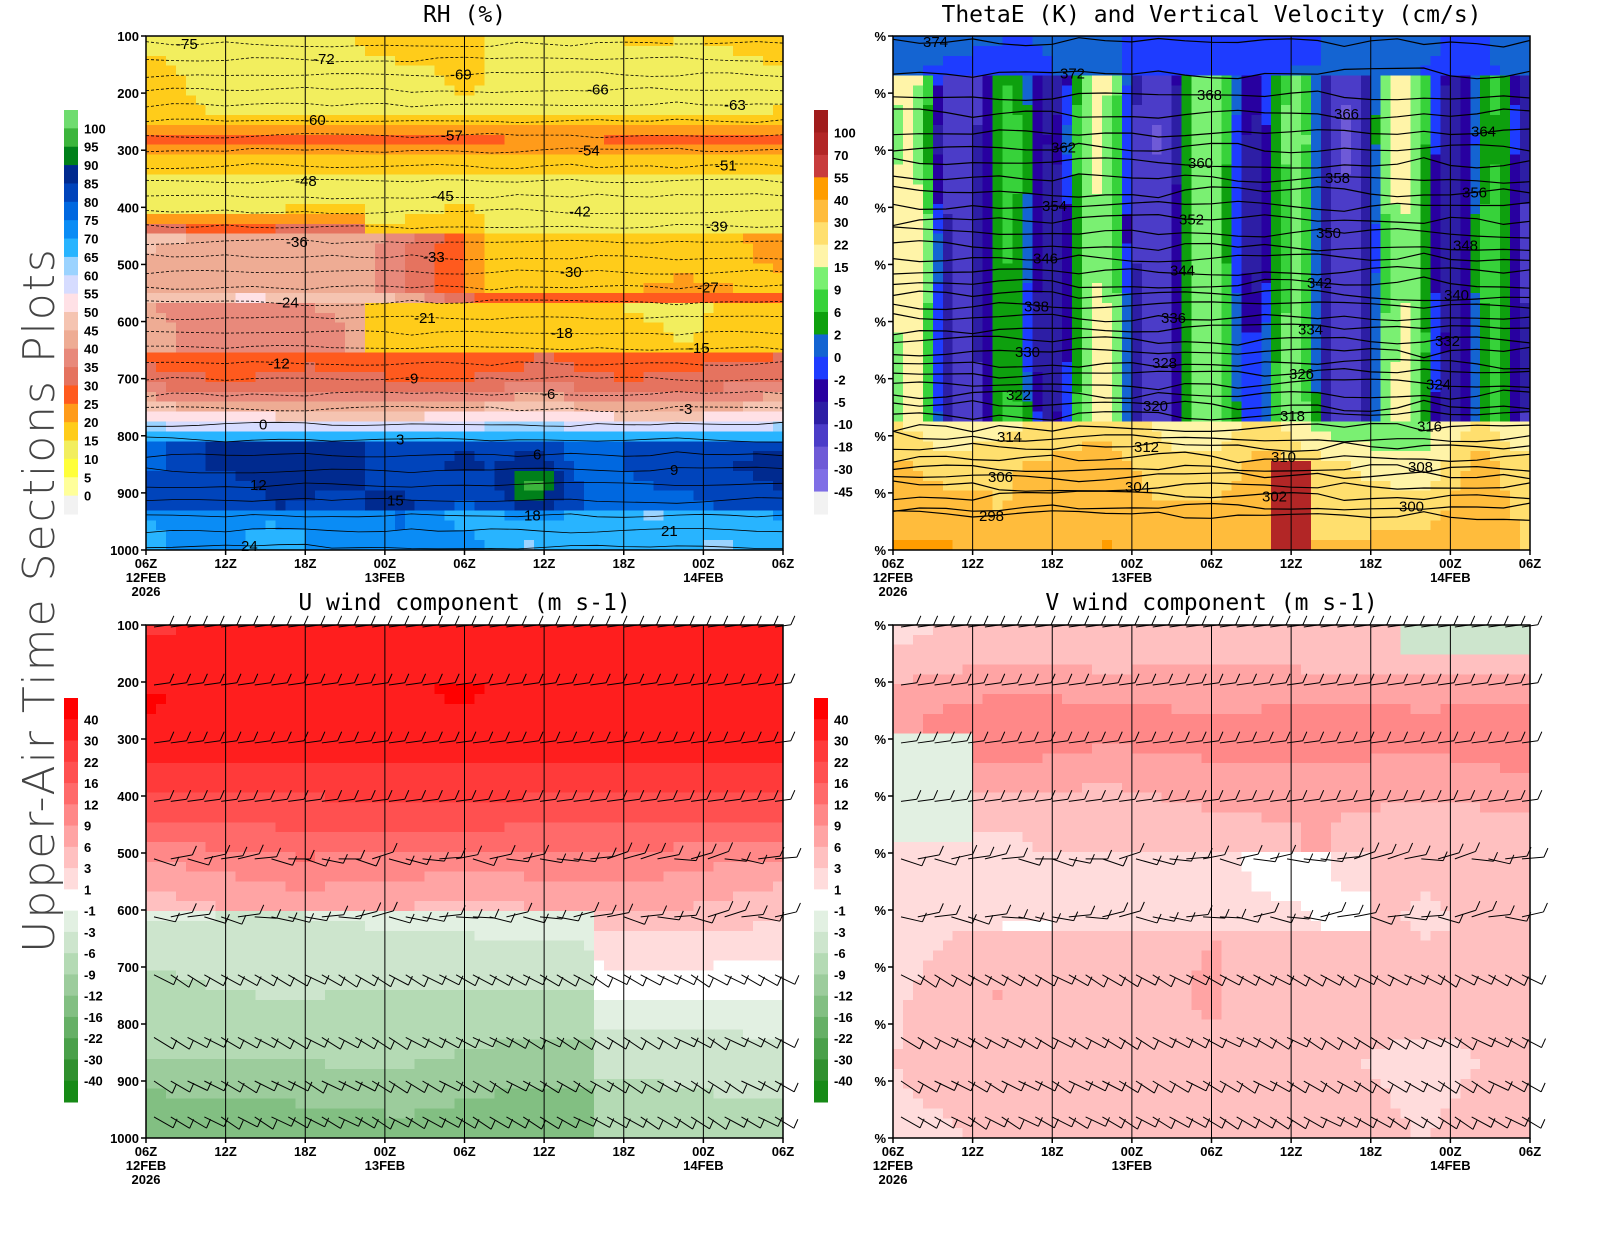 Image resolution: width=1600 pixels, height=1236 pixels. What do you see at coordinates (544, 563) in the screenshot?
I see `rh-x-tick-label: 12Z` at bounding box center [544, 563].